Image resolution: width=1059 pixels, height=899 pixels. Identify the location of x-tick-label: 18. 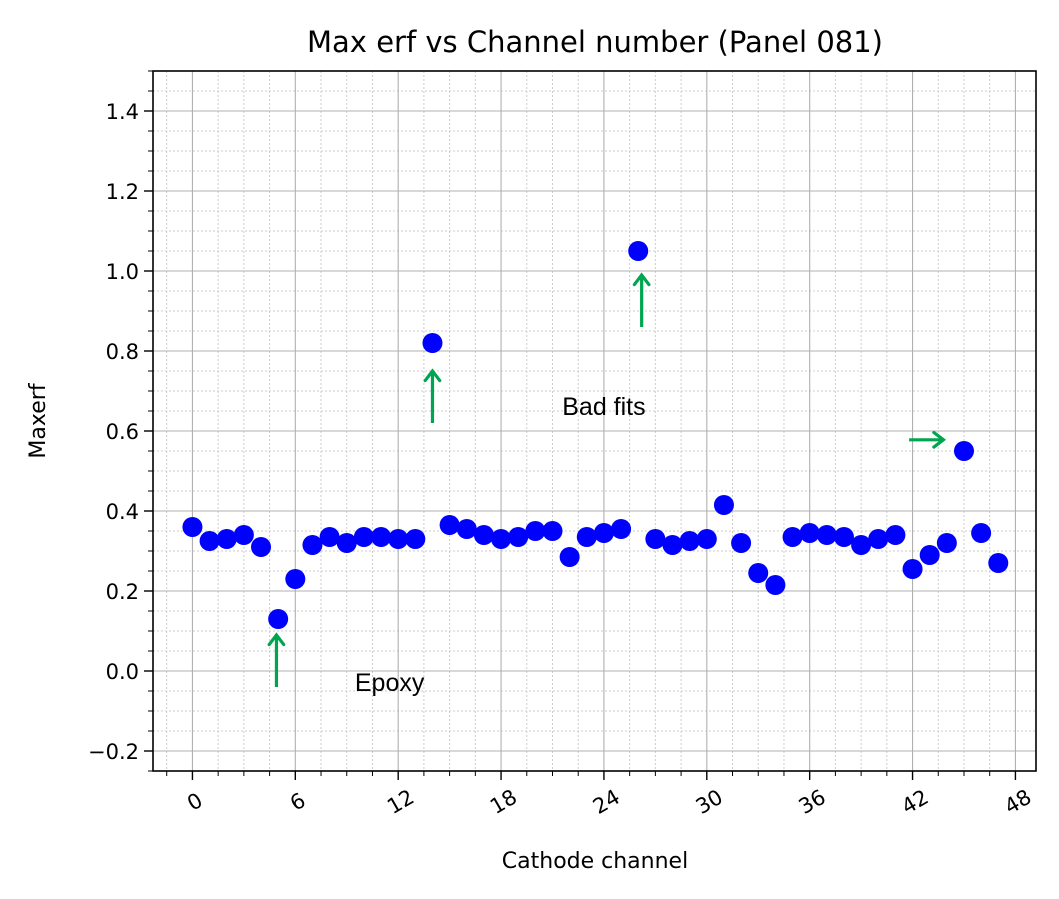
(503, 802).